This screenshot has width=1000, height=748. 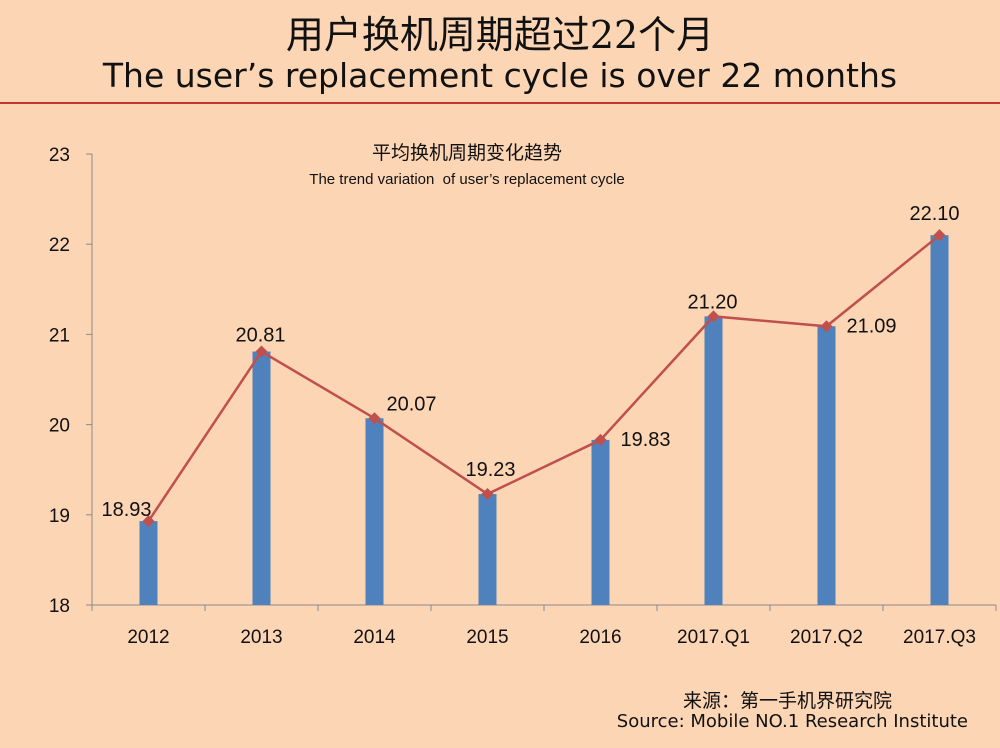 I want to click on chart-title: 平均换机周期变化趋势, so click(x=467, y=153).